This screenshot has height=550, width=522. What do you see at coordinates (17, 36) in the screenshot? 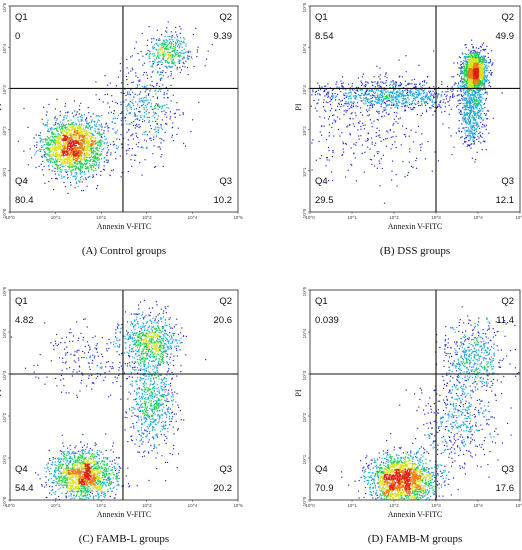
I see `quadrant-value: 0` at bounding box center [17, 36].